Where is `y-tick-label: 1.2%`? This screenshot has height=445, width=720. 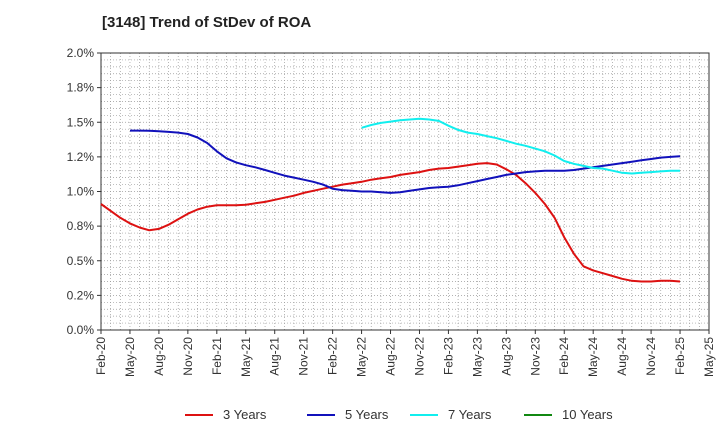 y-tick-label: 1.2% is located at coordinates (81, 157).